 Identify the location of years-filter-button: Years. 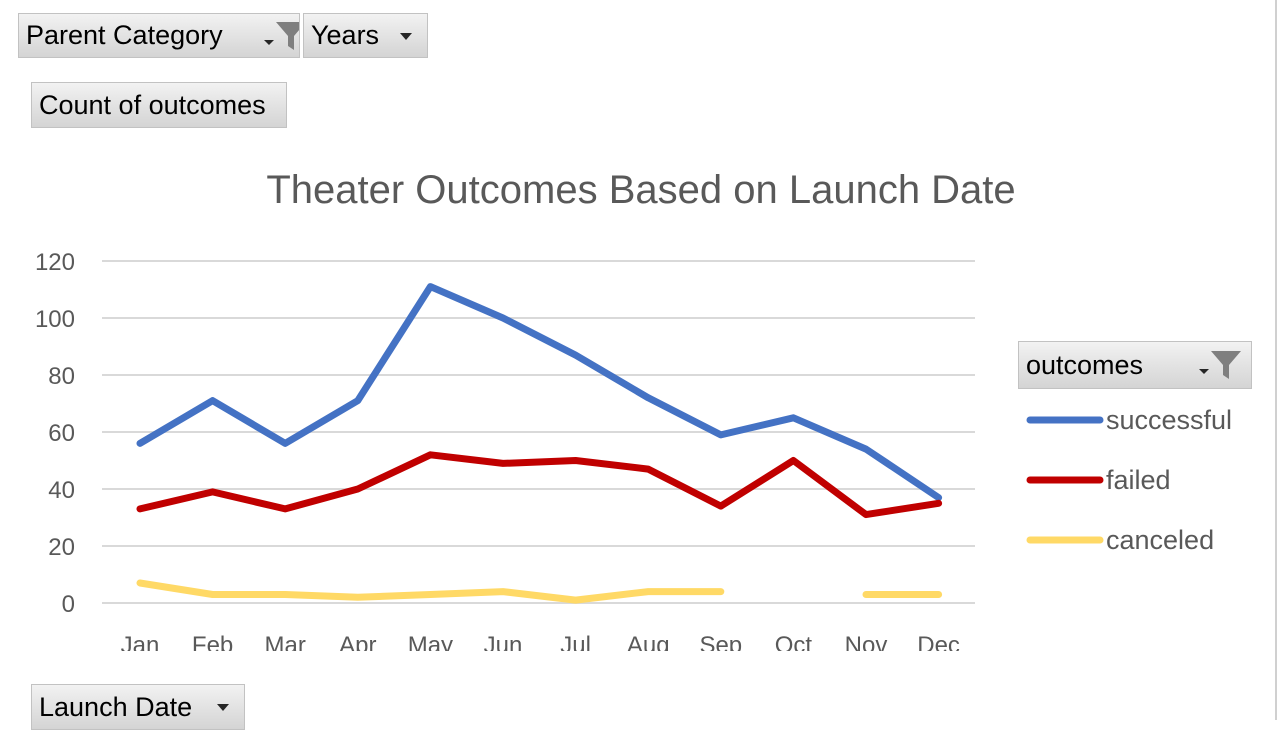
(365, 35).